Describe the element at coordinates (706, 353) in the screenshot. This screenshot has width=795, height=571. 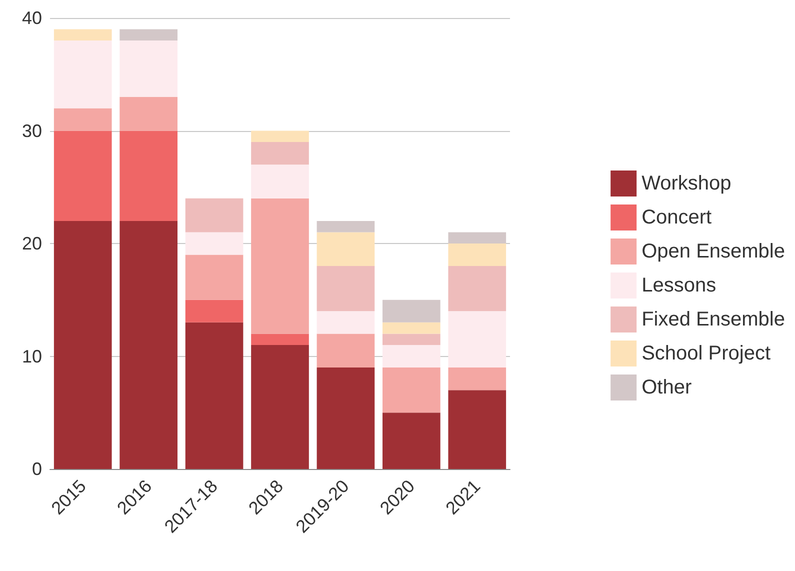
I see `legend-label: School Project` at that location.